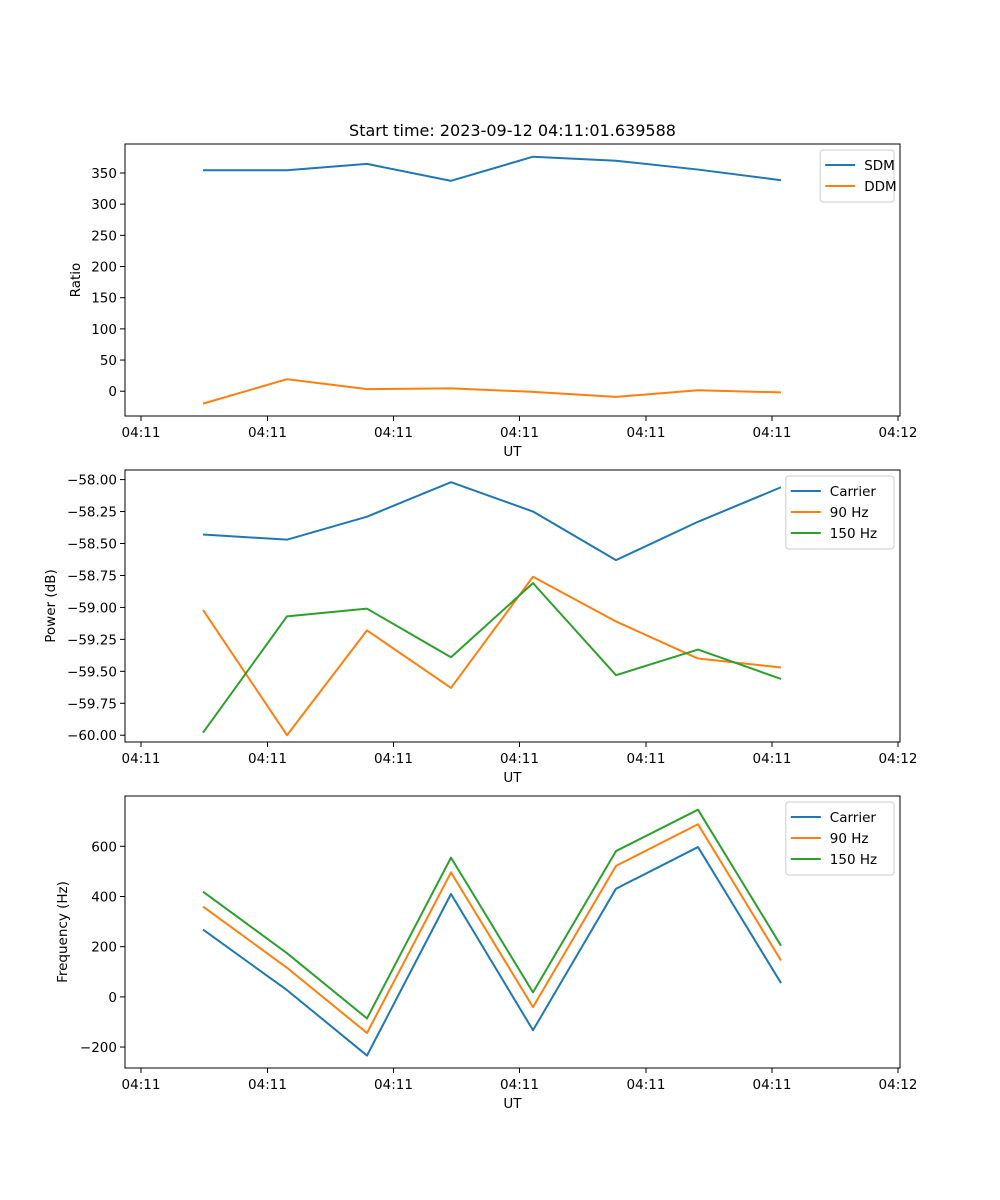 Image resolution: width=1000 pixels, height=1200 pixels. I want to click on plot-2-series-90-hz-line, so click(492, 656).